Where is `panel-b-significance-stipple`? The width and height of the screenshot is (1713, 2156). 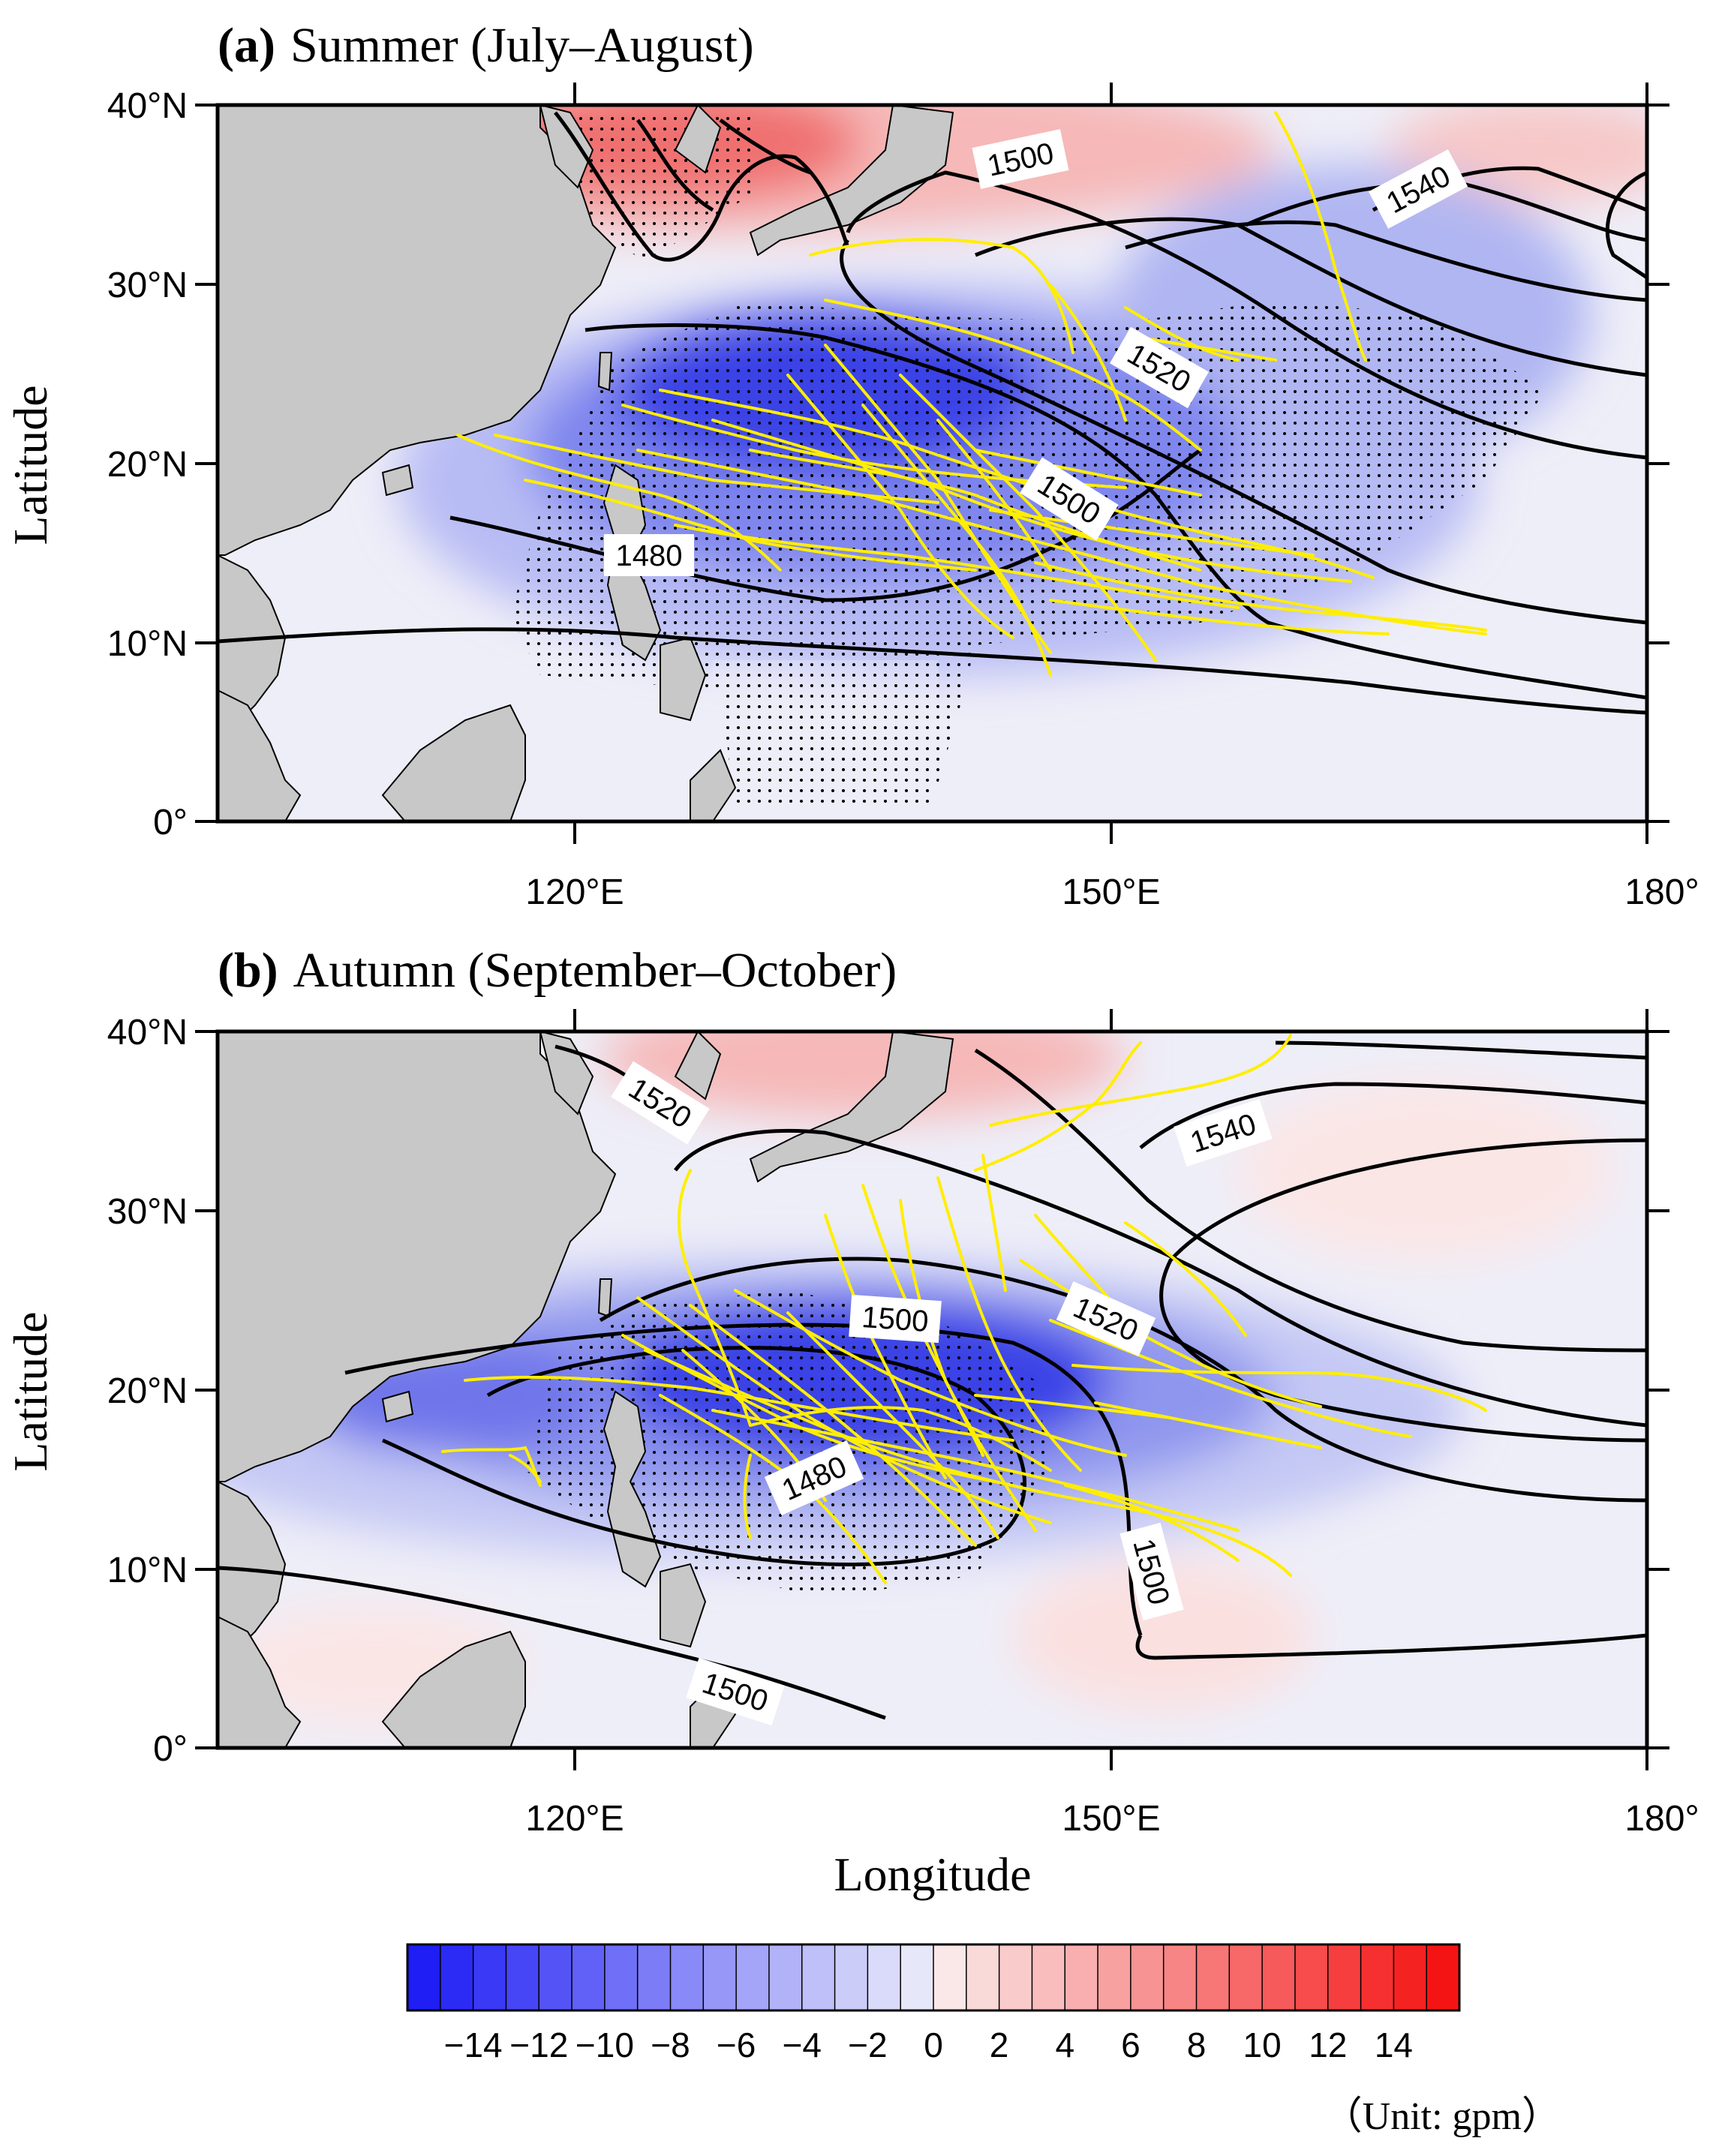 panel-b-significance-stipple is located at coordinates (787, 1444).